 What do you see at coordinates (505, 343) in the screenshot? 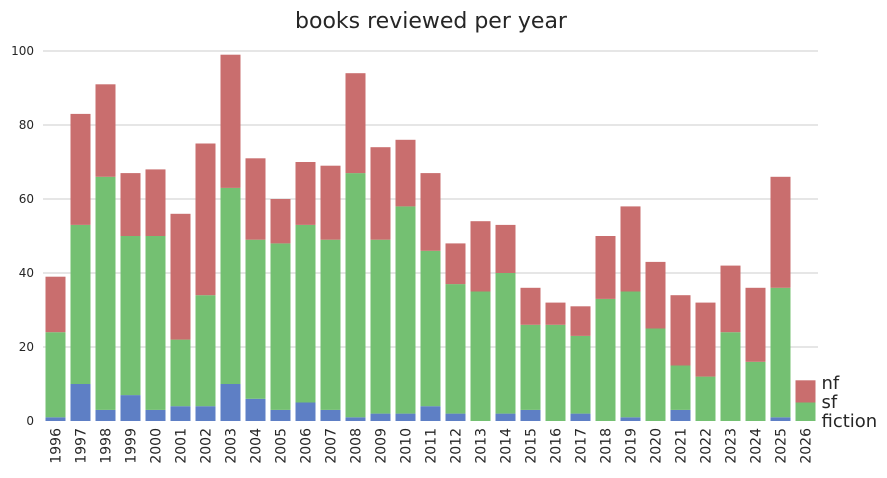
I see `bar-sf-2014` at bounding box center [505, 343].